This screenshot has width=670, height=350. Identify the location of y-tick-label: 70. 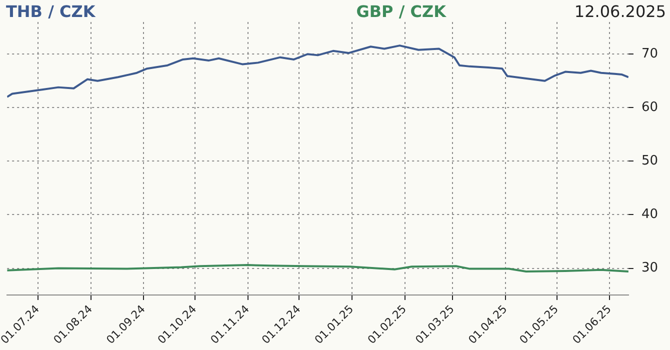
(649, 54).